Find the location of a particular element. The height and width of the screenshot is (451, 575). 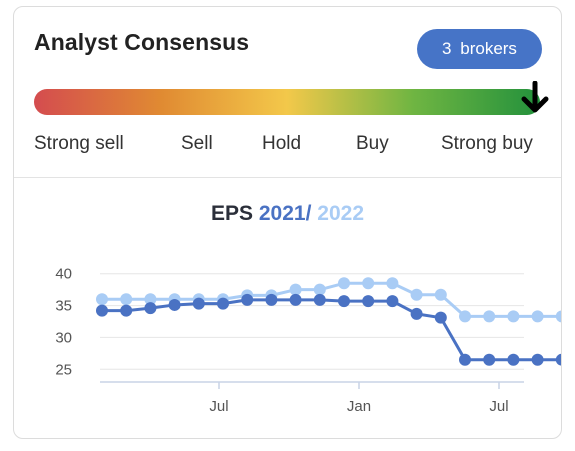

eps-chart-title: EPS 2021/ 2022 is located at coordinates (287, 214).